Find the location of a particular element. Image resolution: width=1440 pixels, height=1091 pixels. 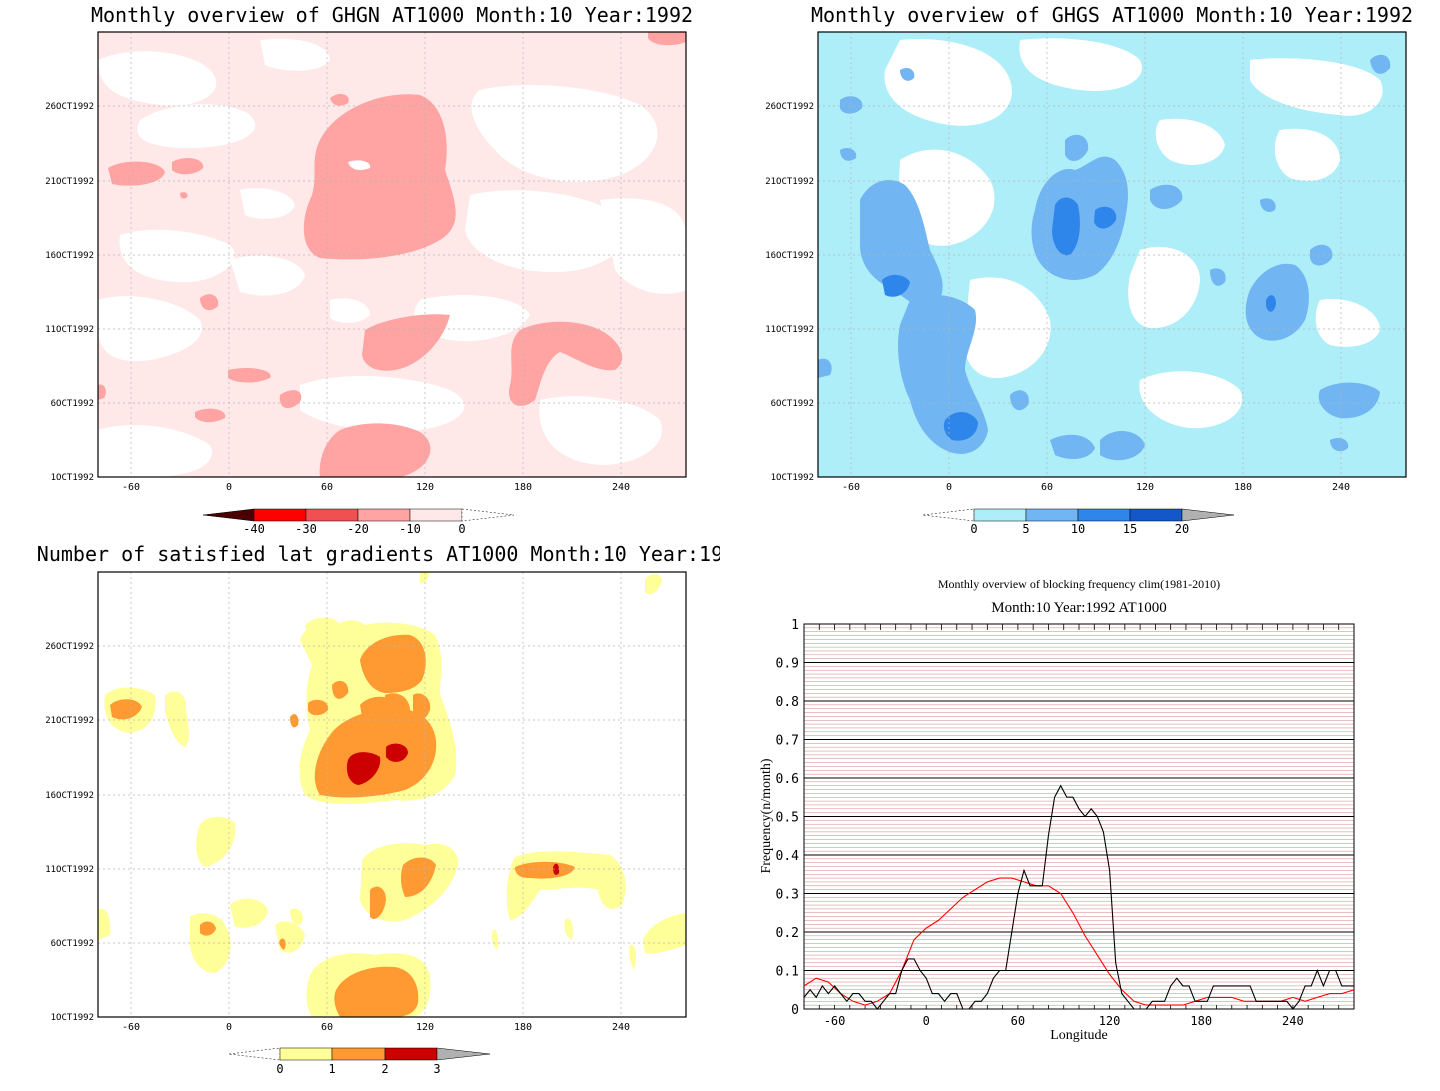

colorbar: -40 -30 -20 -10 0 is located at coordinates (358, 522).